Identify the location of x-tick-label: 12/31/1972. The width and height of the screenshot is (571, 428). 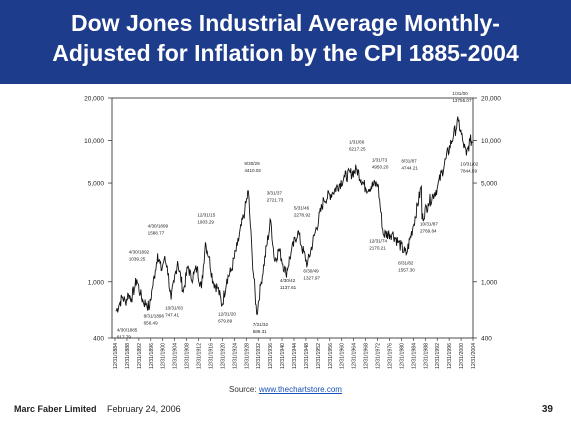
(379, 356).